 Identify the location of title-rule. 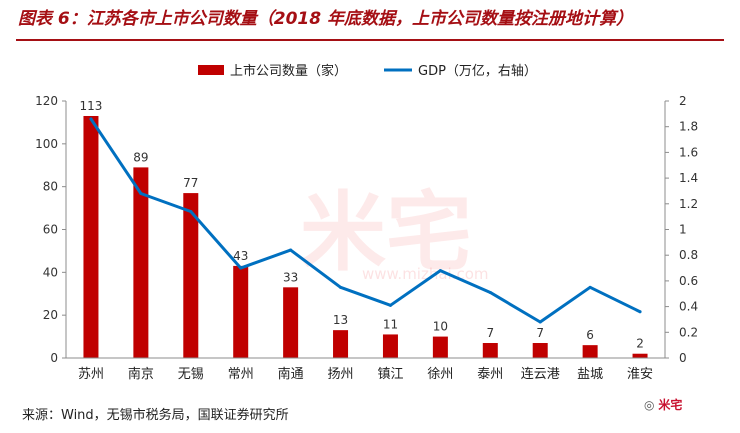
(370, 40).